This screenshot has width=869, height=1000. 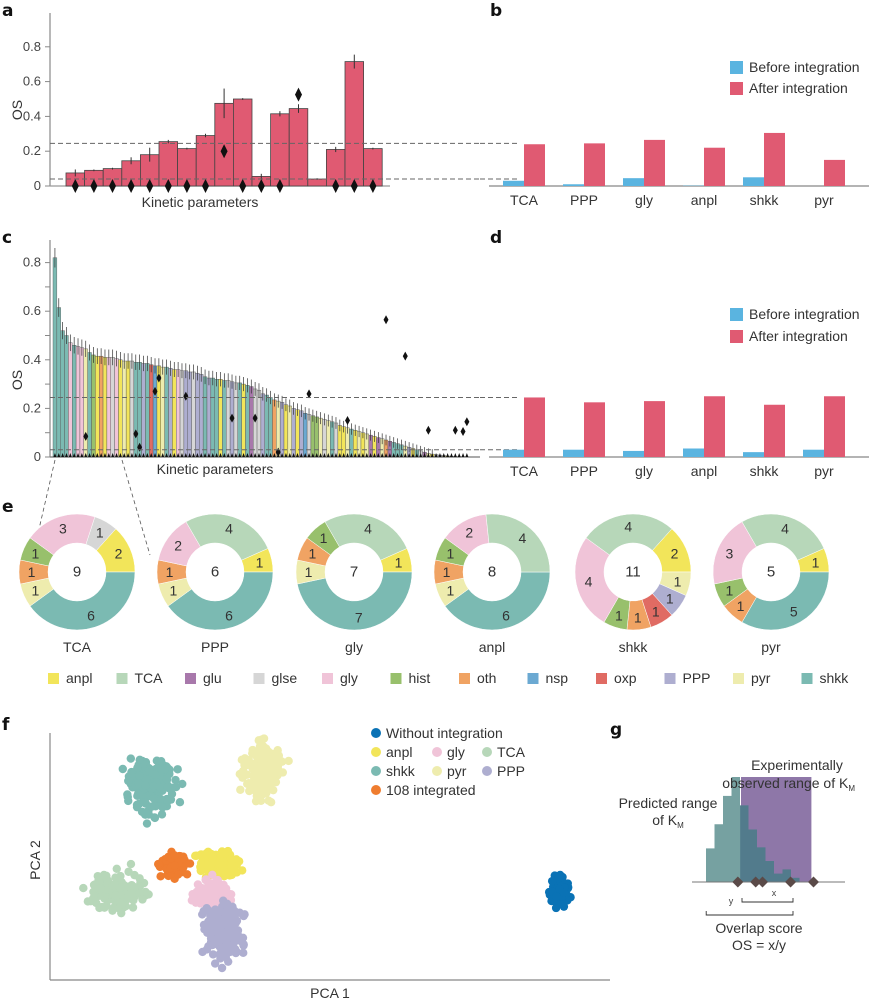 I want to click on panel-d-category-label: anpl, so click(x=704, y=471).